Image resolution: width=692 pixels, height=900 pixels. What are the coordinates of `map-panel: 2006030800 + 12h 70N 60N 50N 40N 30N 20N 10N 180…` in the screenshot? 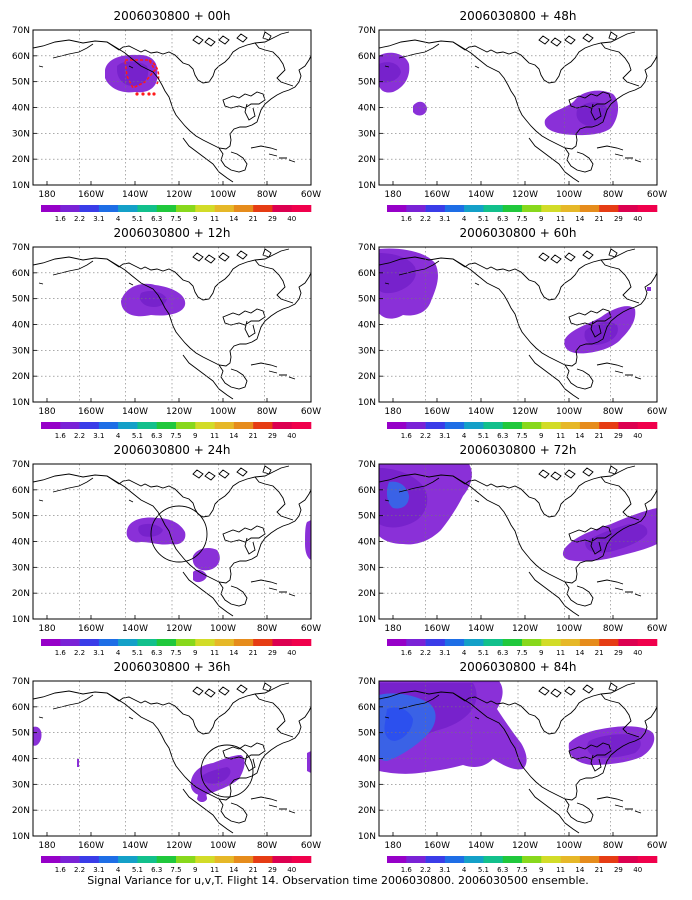 It's located at (166, 333).